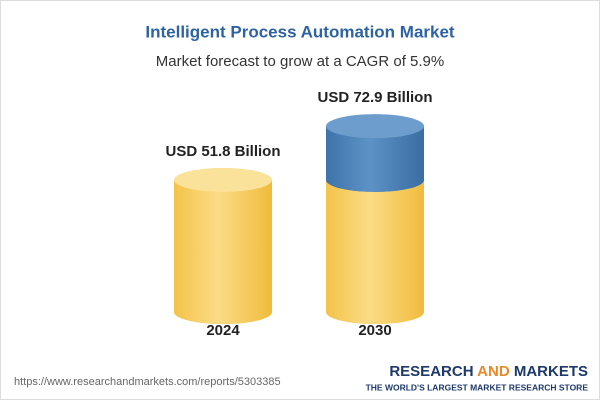 This screenshot has width=600, height=400. I want to click on brand-word: AND, so click(493, 371).